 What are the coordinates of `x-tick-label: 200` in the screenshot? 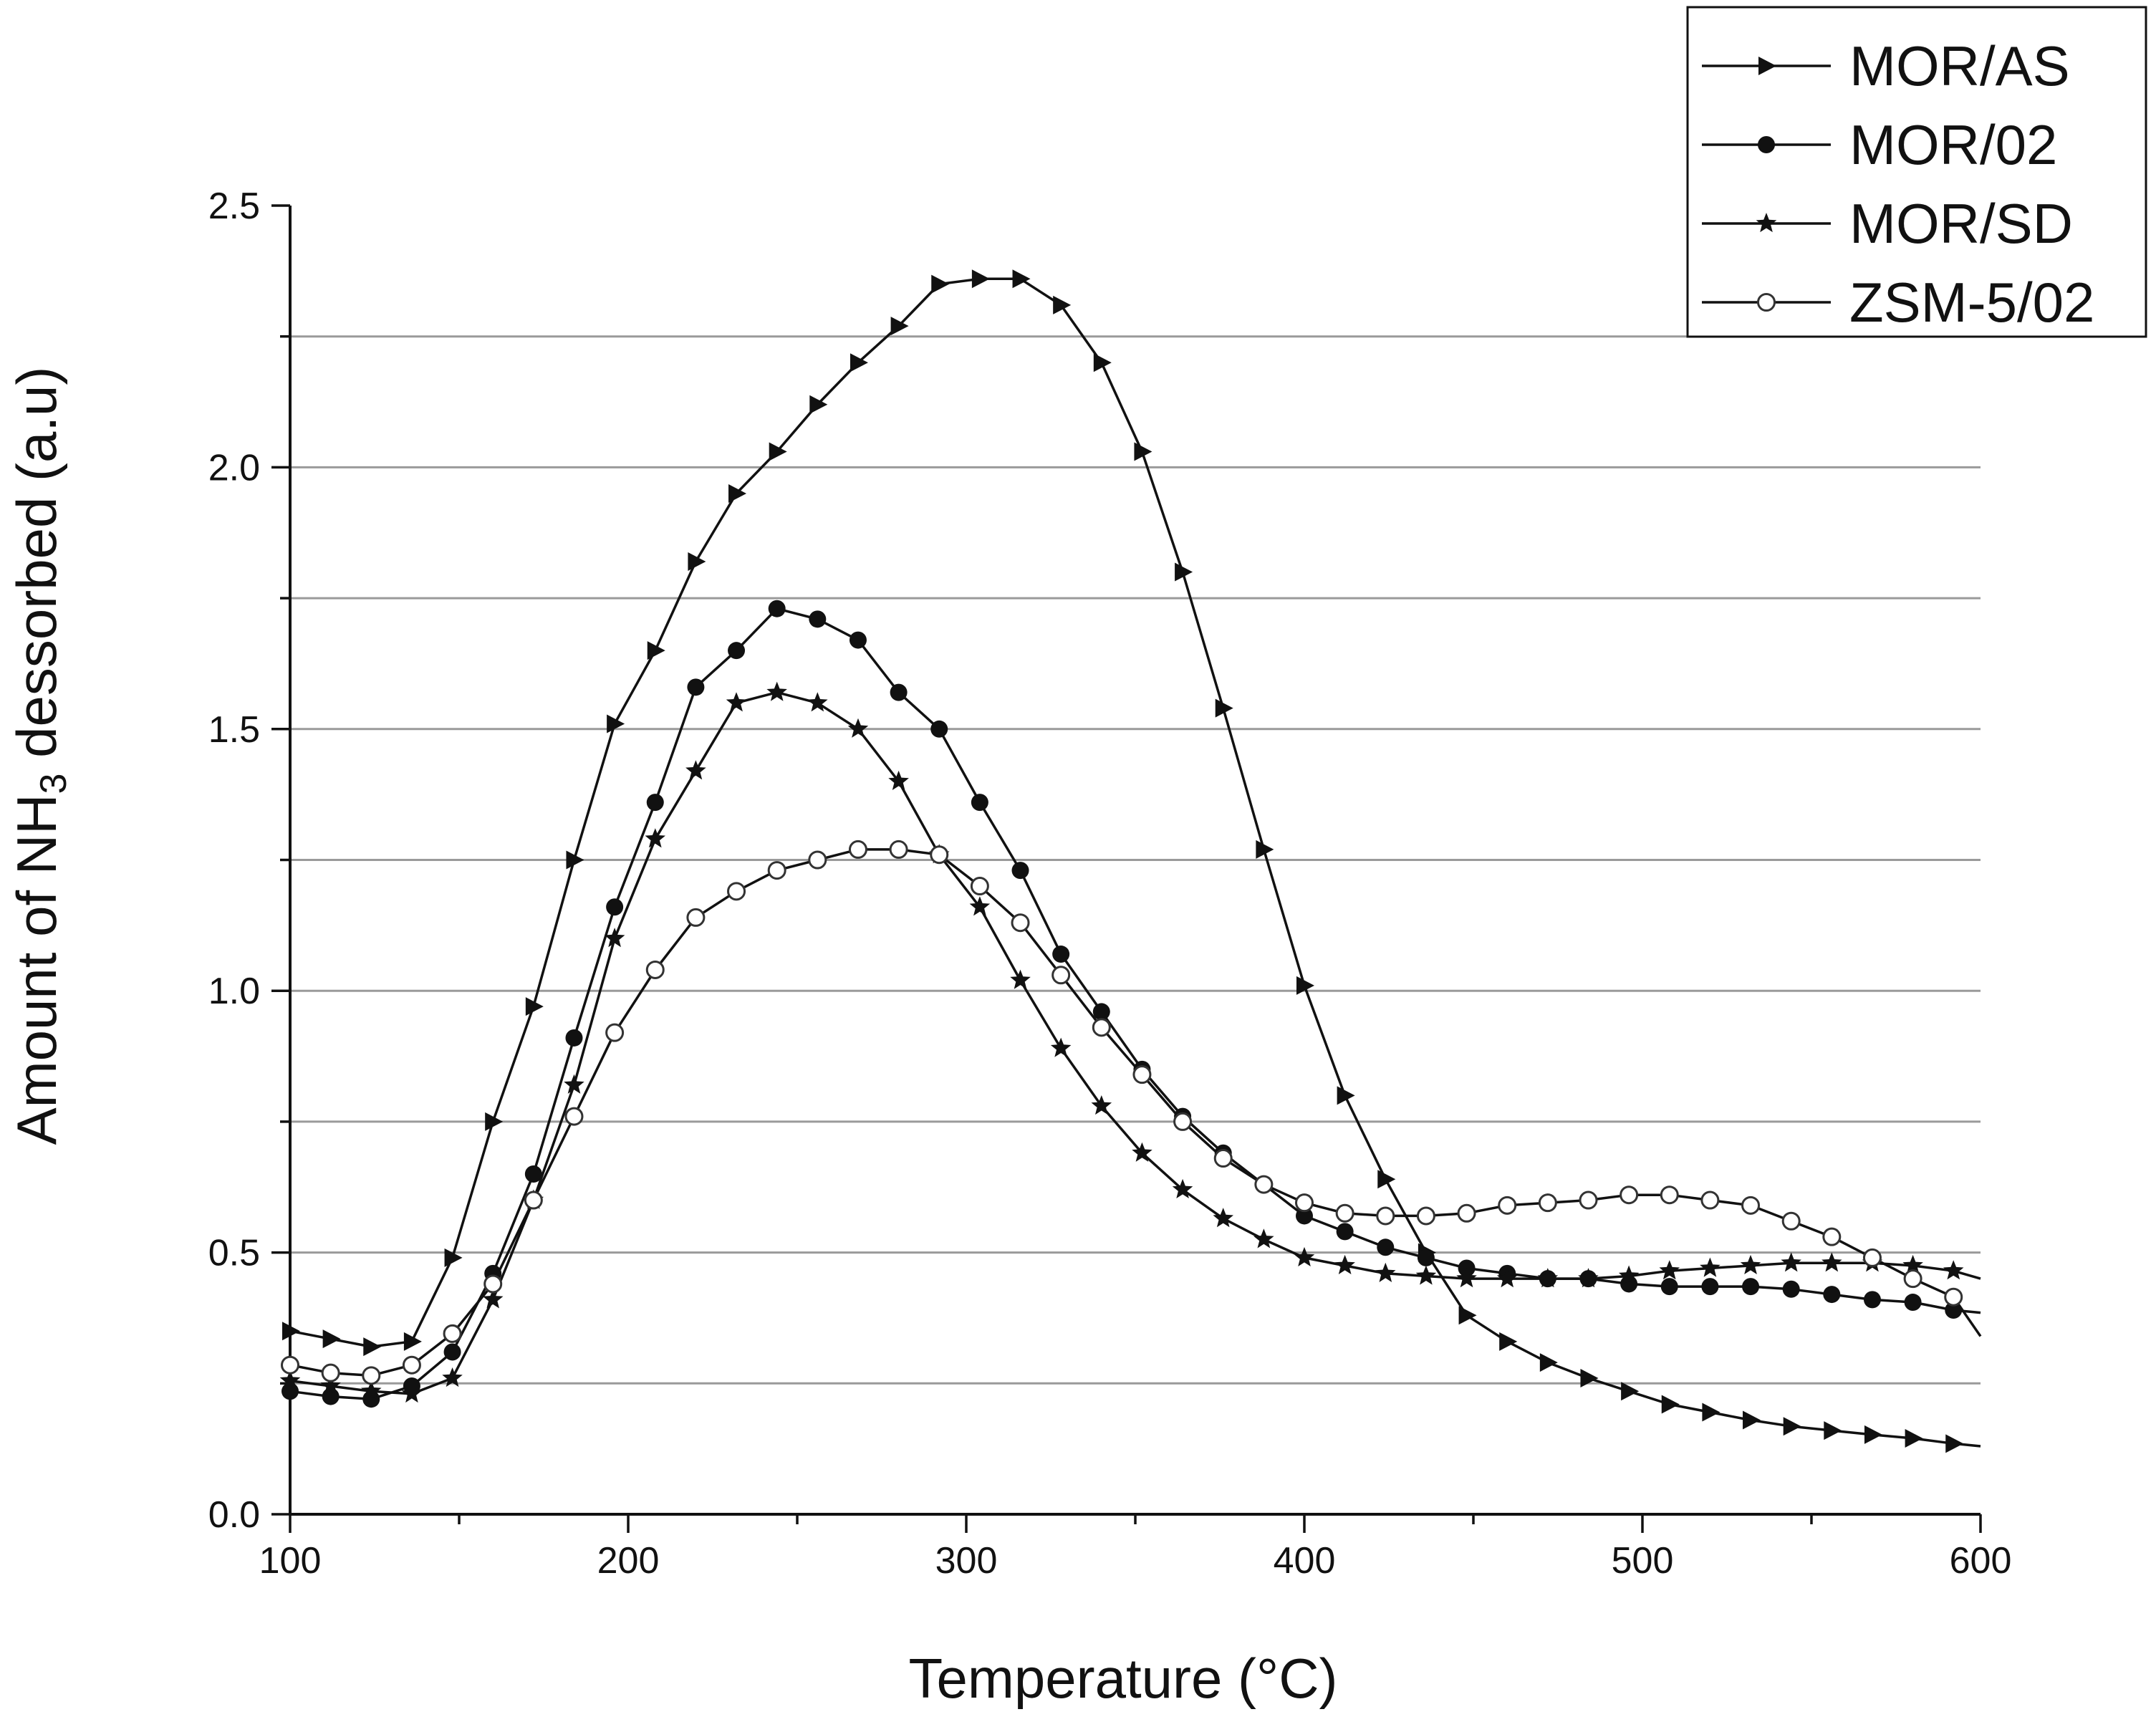 It's located at (628, 1561).